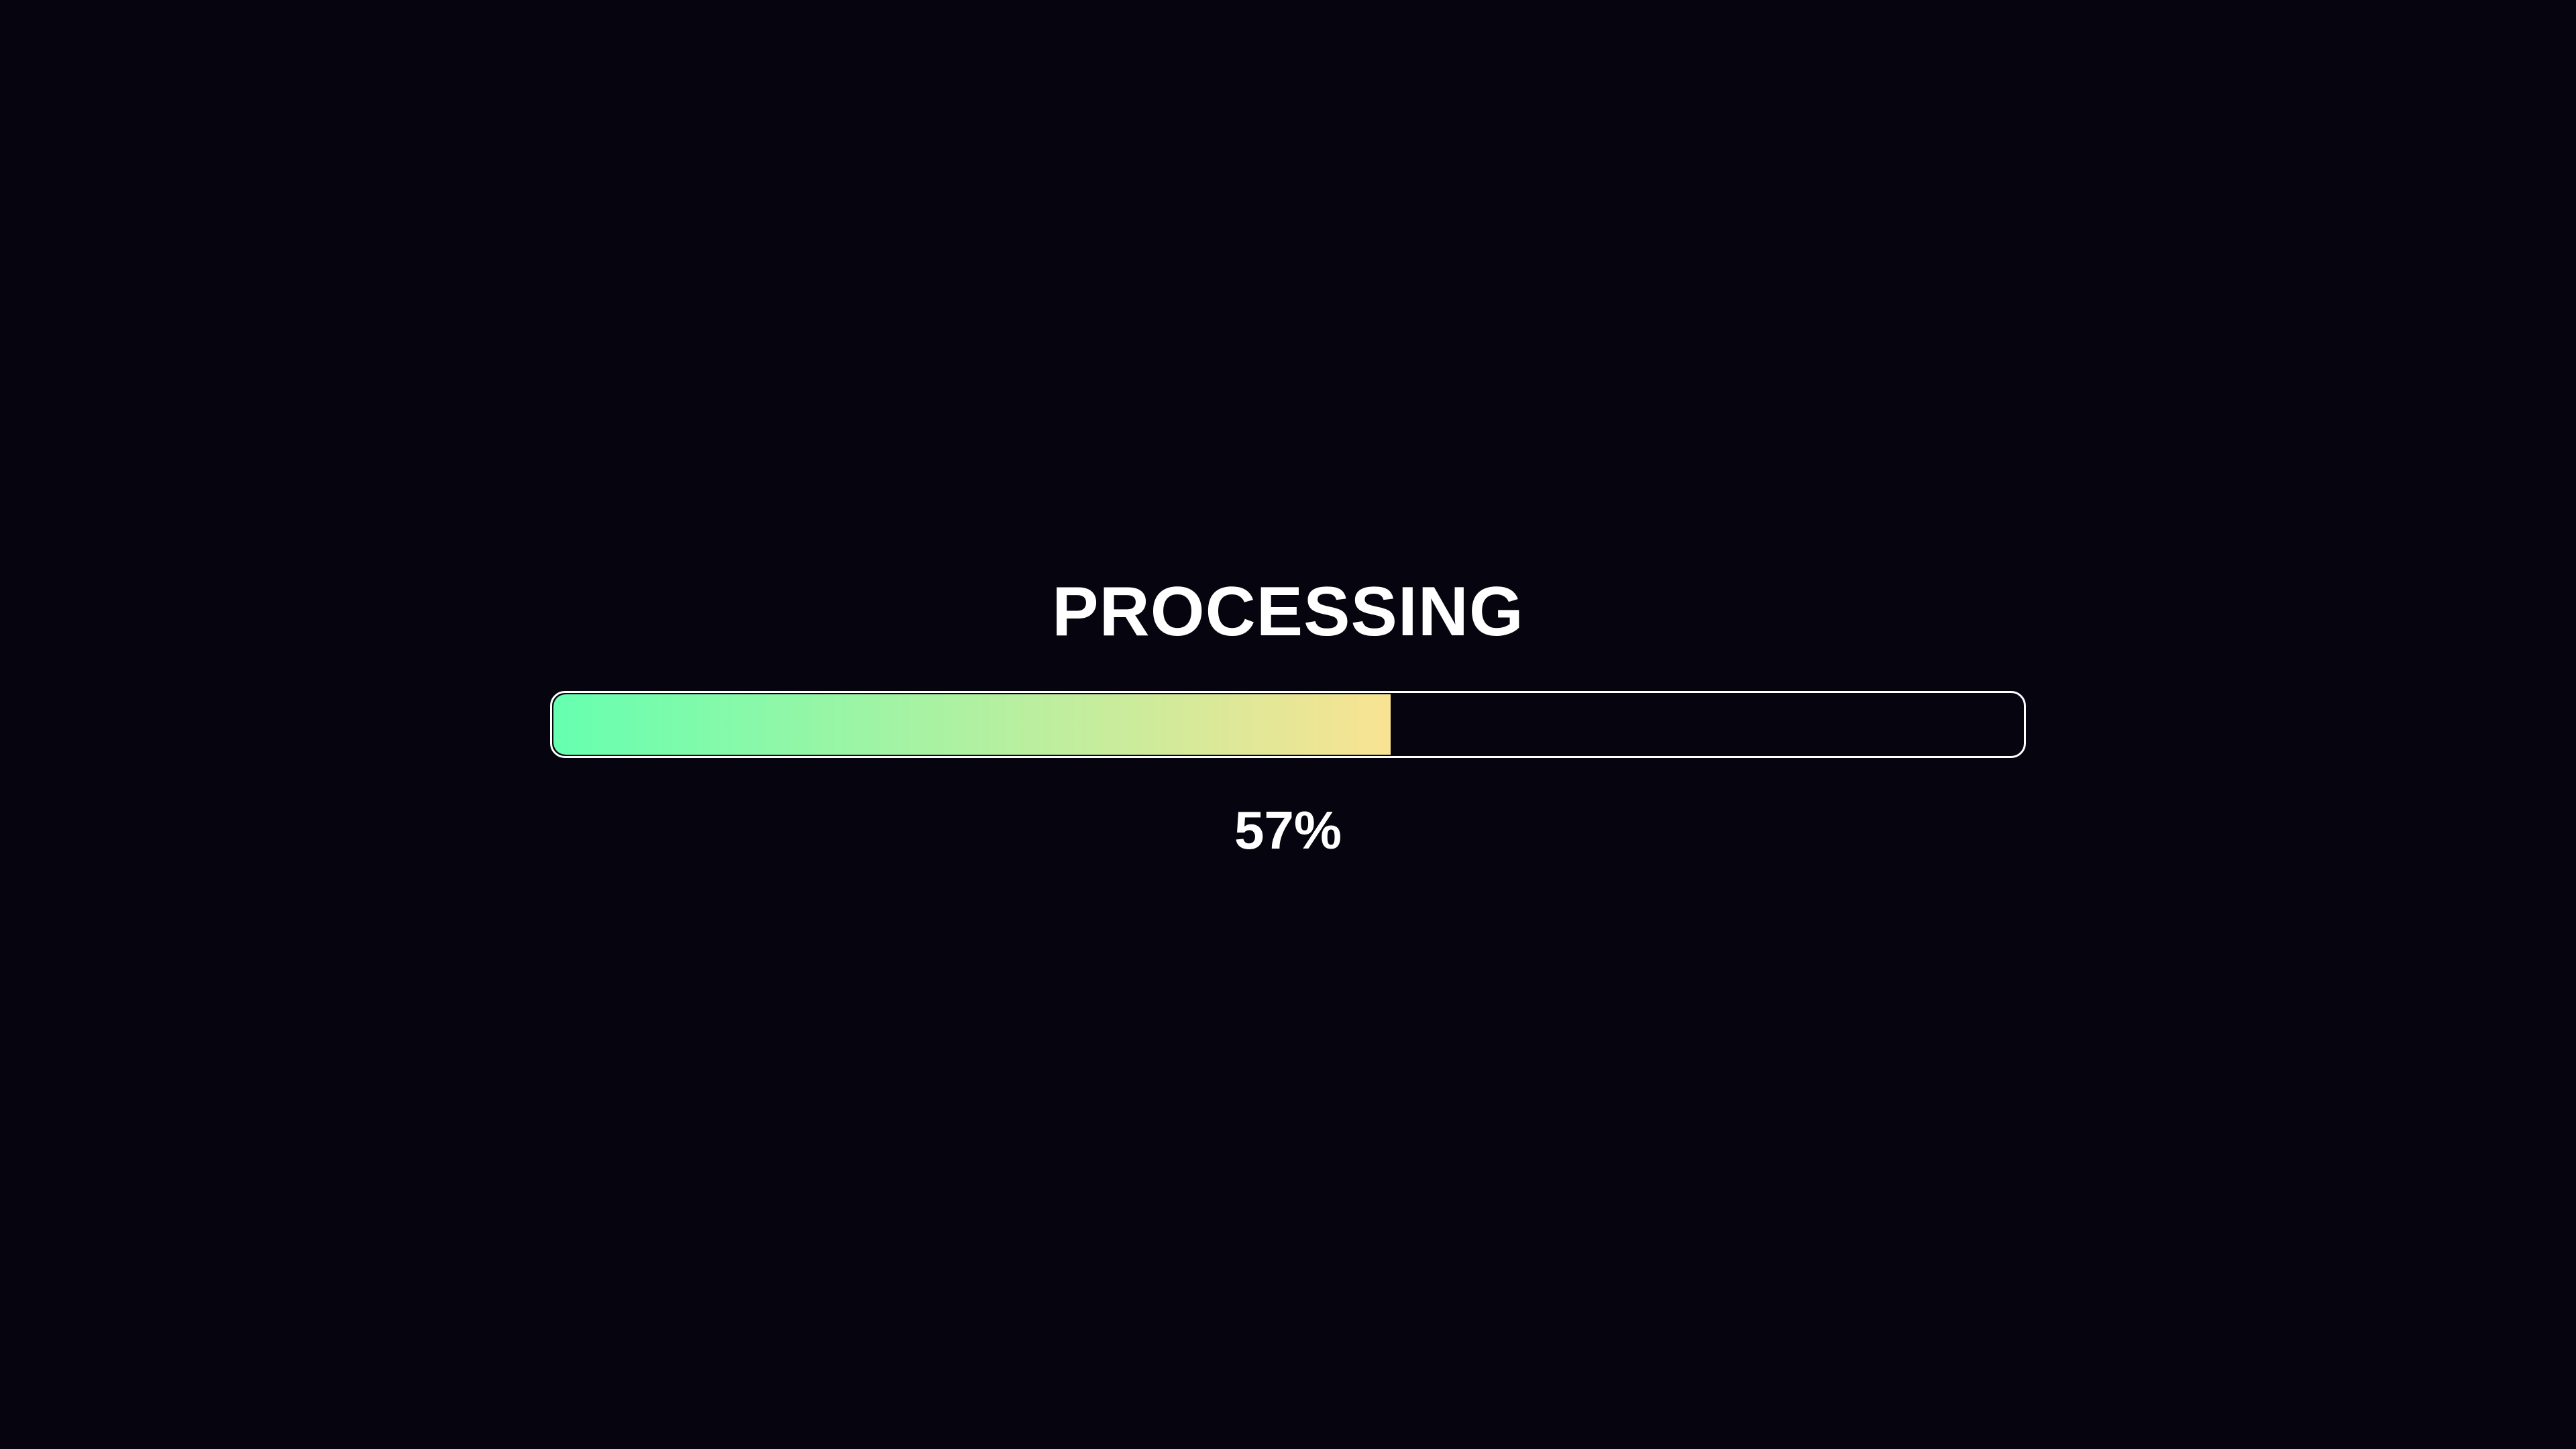  I want to click on progress-track, so click(1288, 724).